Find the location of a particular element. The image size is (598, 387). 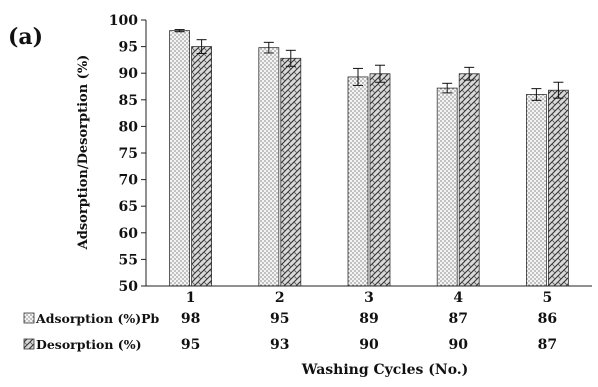

panel-label: (a) is located at coordinates (25, 37).